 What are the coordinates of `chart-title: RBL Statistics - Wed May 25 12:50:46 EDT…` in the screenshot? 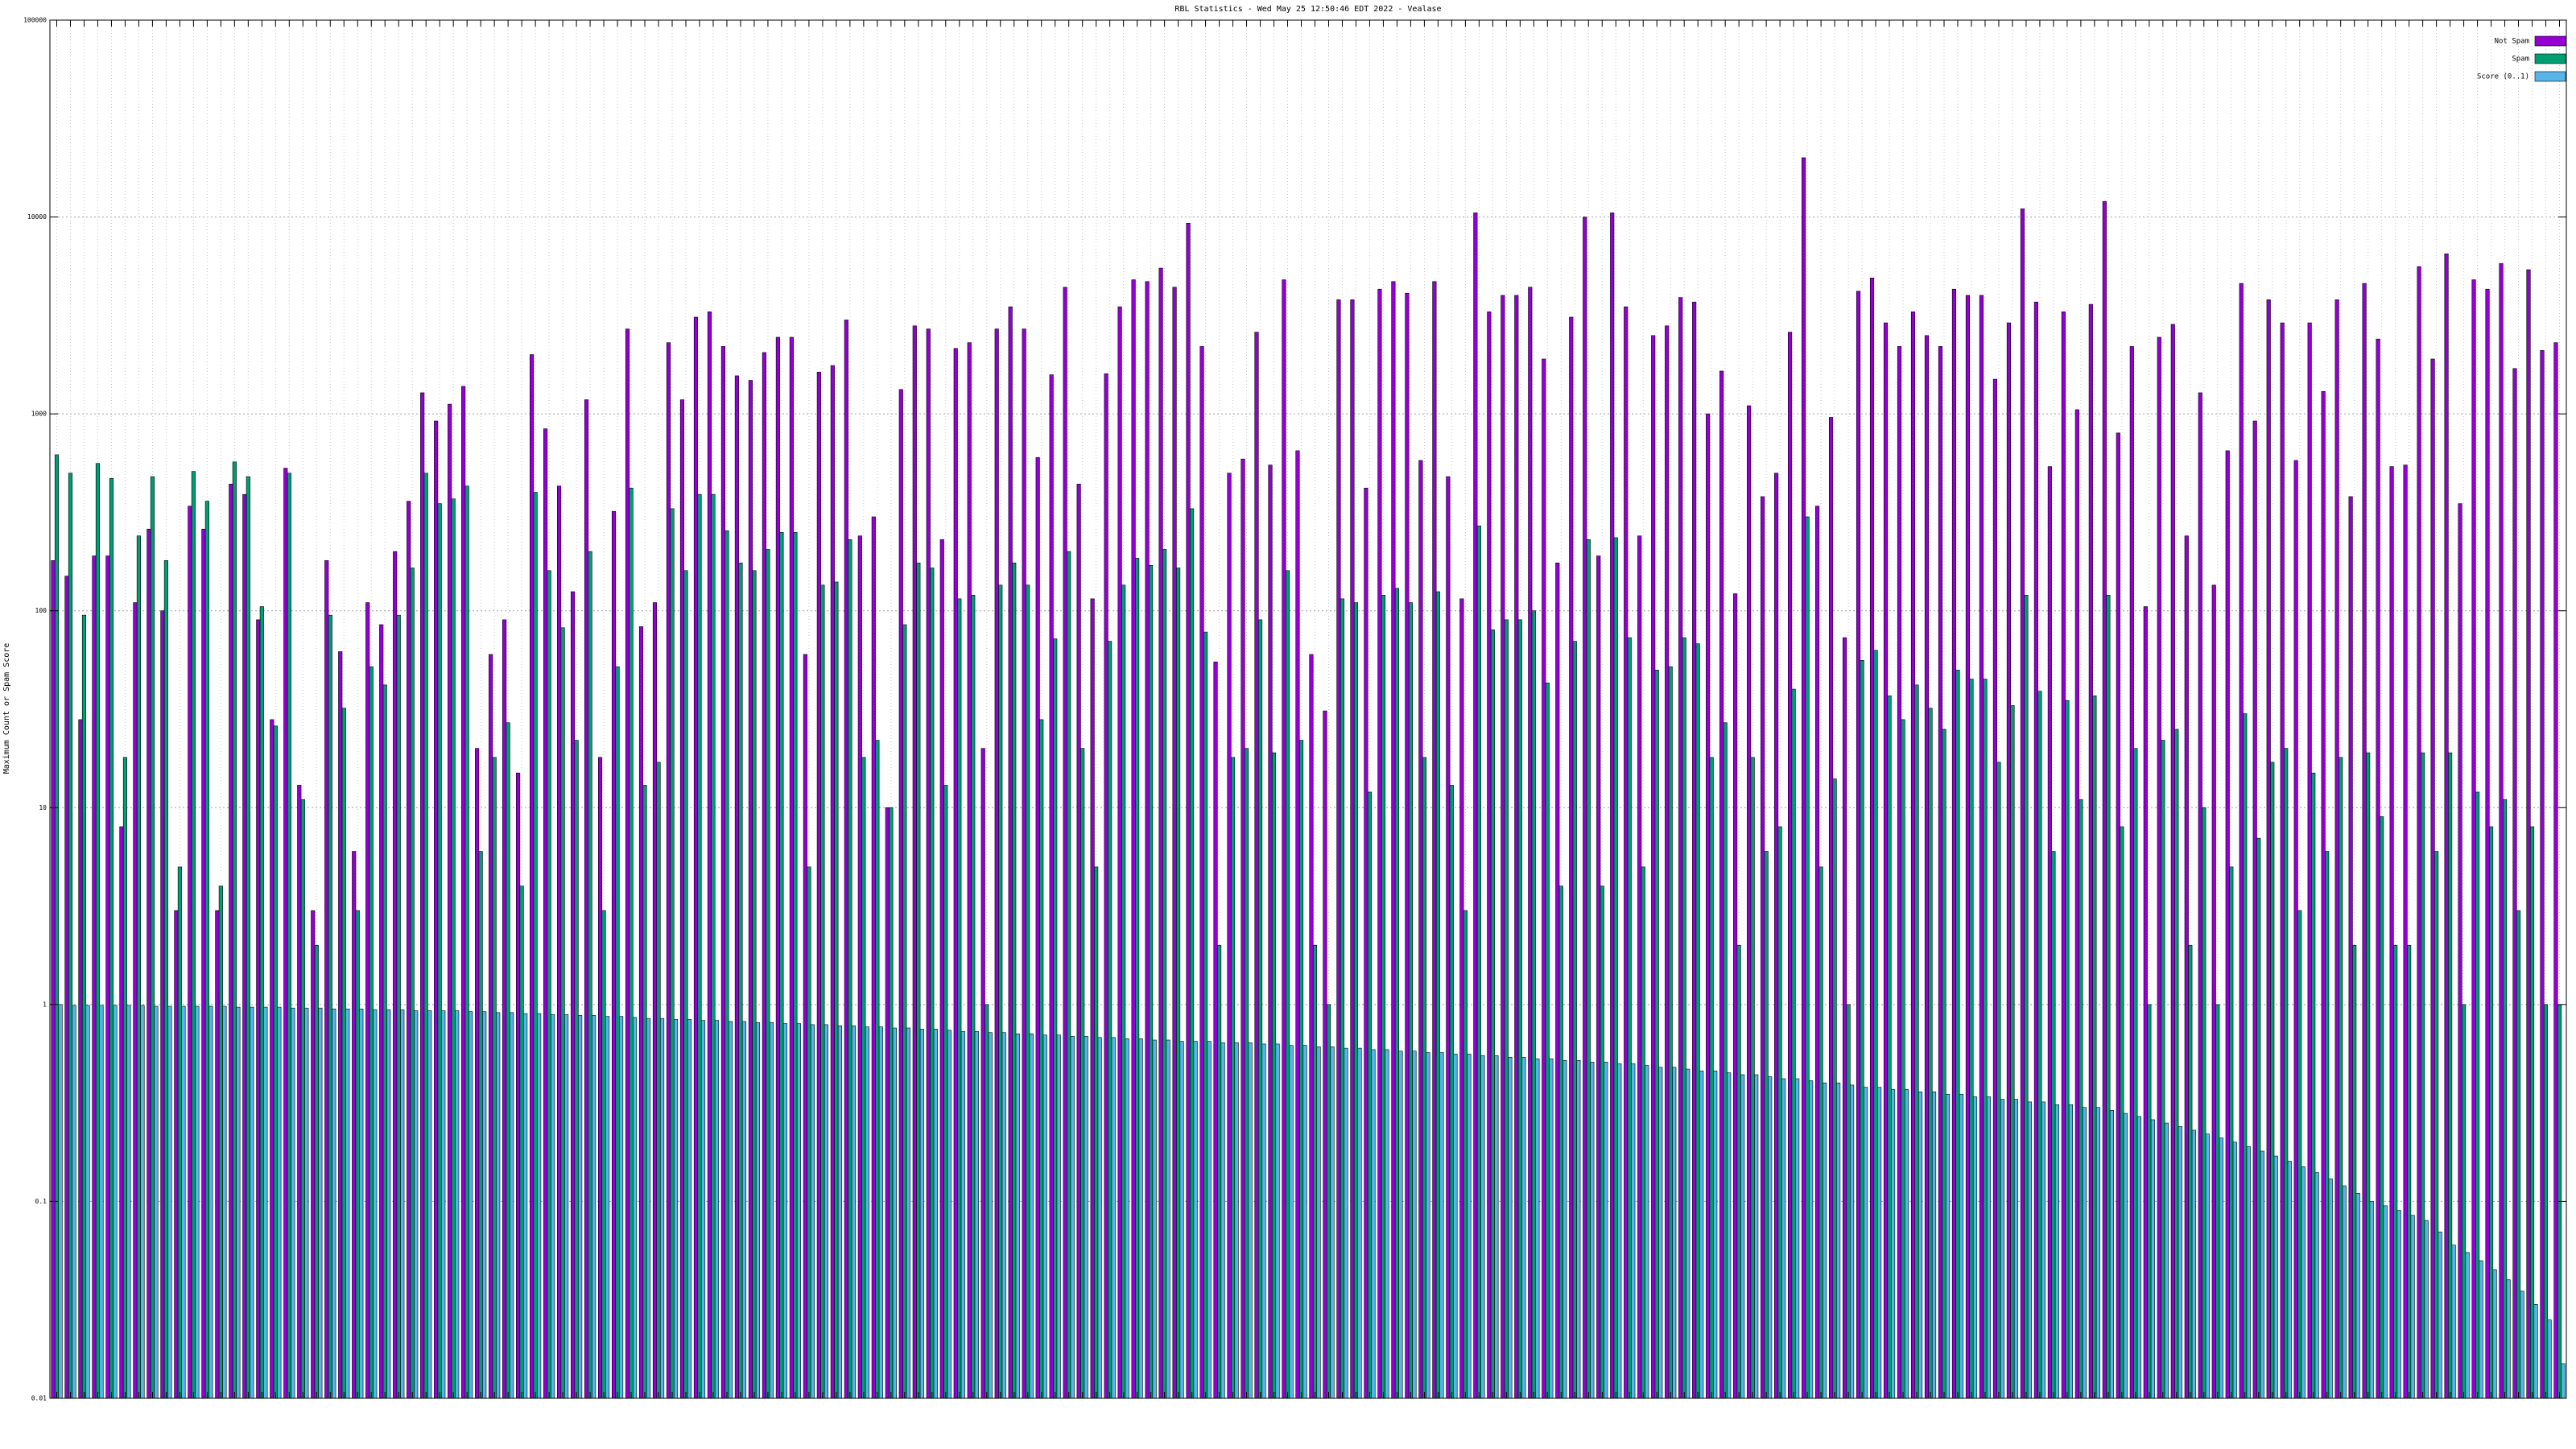 It's located at (1307, 9).